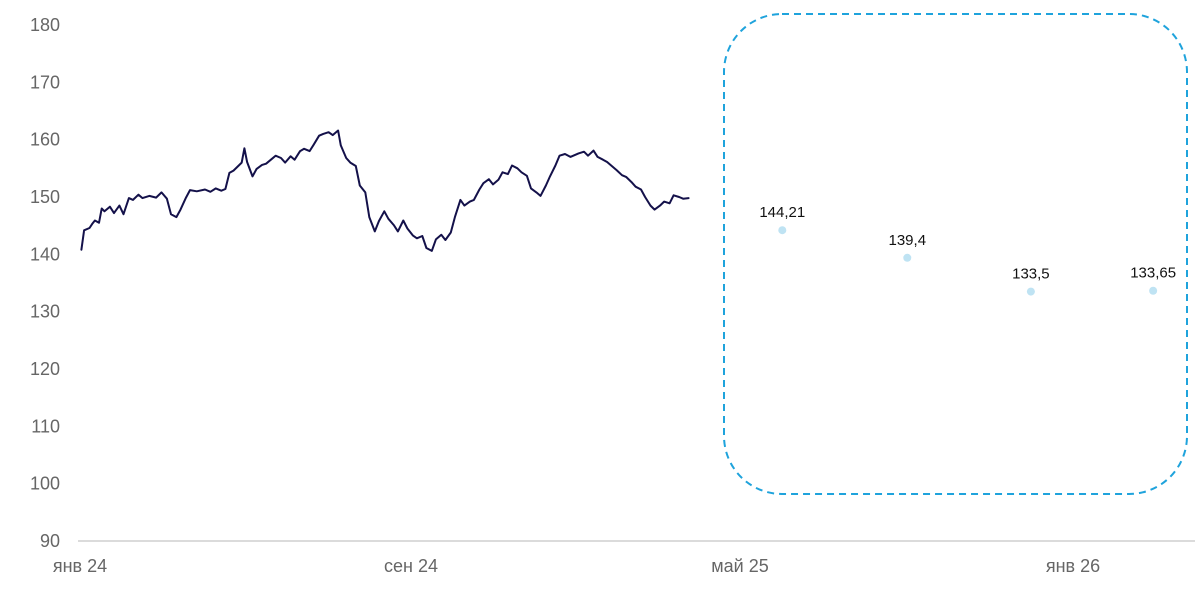 Image resolution: width=1200 pixels, height=611 pixels. What do you see at coordinates (739, 566) in the screenshot?
I see `x-tick-label: май 25` at bounding box center [739, 566].